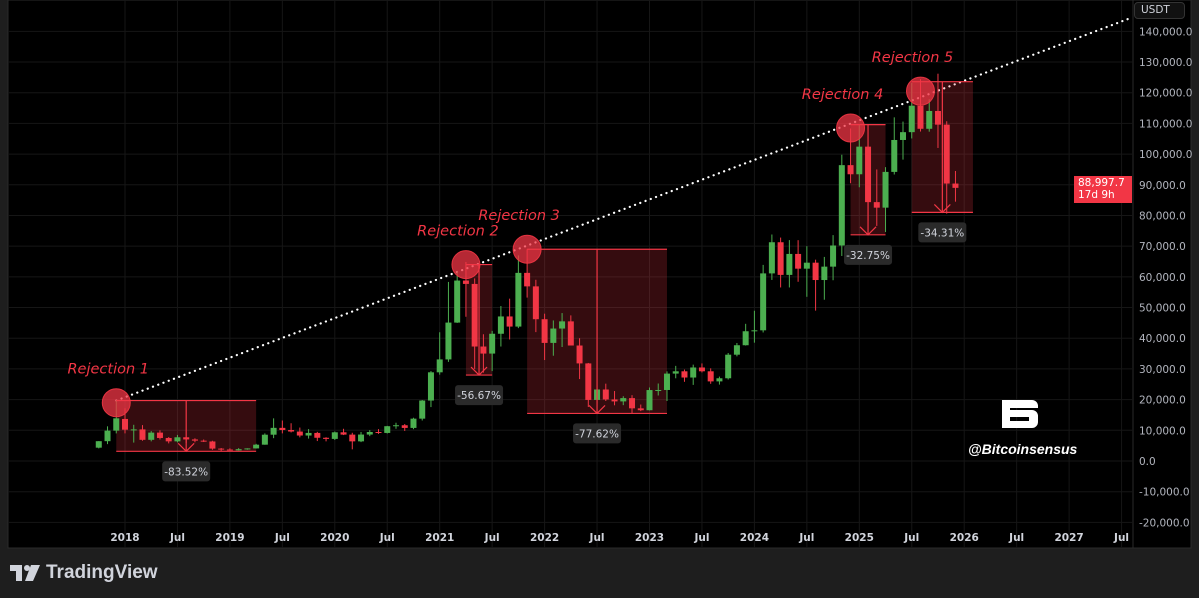 This screenshot has width=1199, height=598. What do you see at coordinates (1159, 10) in the screenshot?
I see `currency-selector: USDT` at bounding box center [1159, 10].